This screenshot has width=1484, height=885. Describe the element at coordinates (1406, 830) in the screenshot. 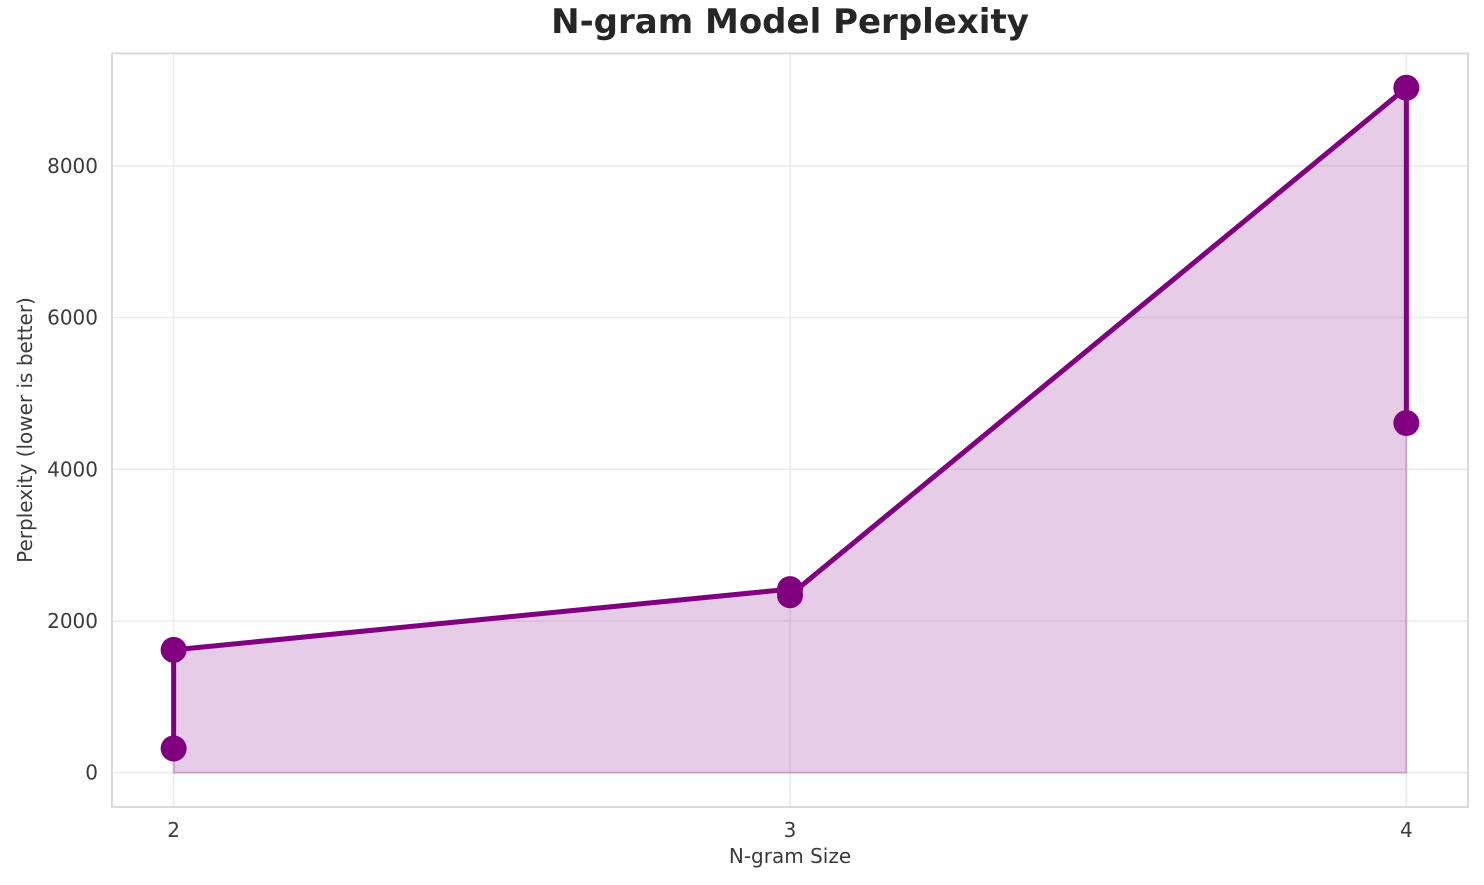

I see `x-tick-label: 4` at that location.